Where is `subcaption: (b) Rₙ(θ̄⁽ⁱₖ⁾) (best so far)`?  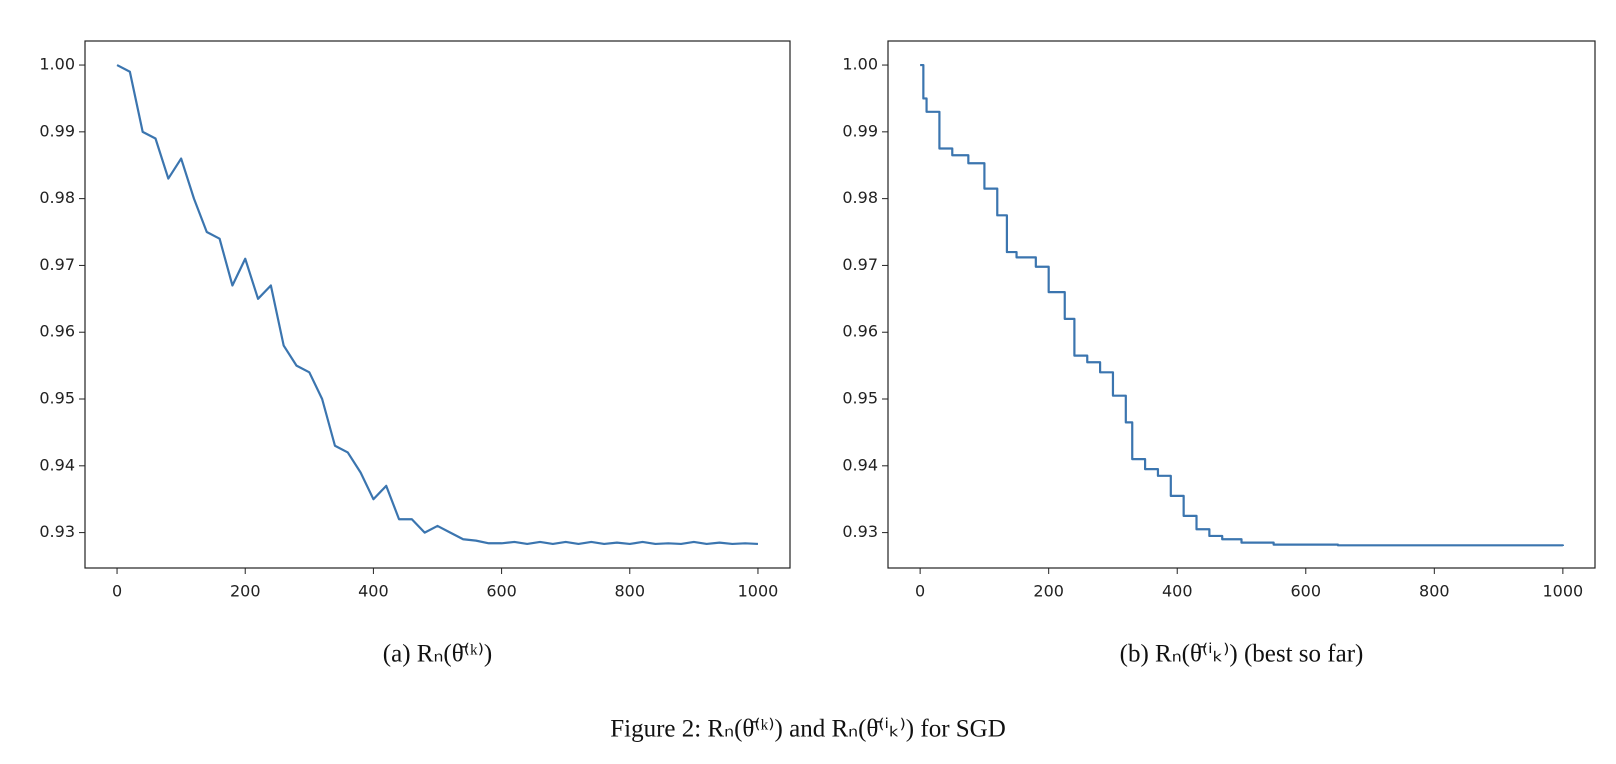 subcaption: (b) Rₙ(θ̄⁽ⁱₖ⁾) (best so far) is located at coordinates (1242, 654).